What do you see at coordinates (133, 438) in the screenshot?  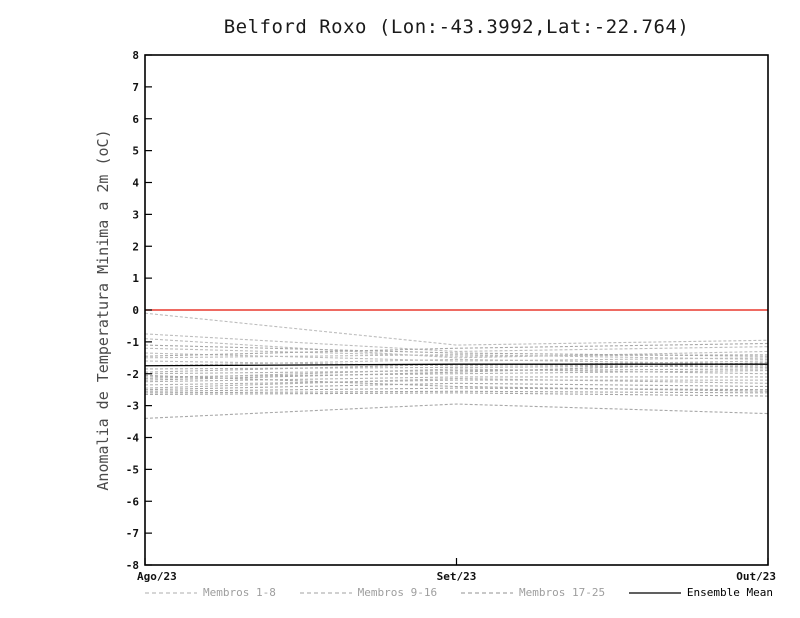 I see `y-tick-label: -4` at bounding box center [133, 438].